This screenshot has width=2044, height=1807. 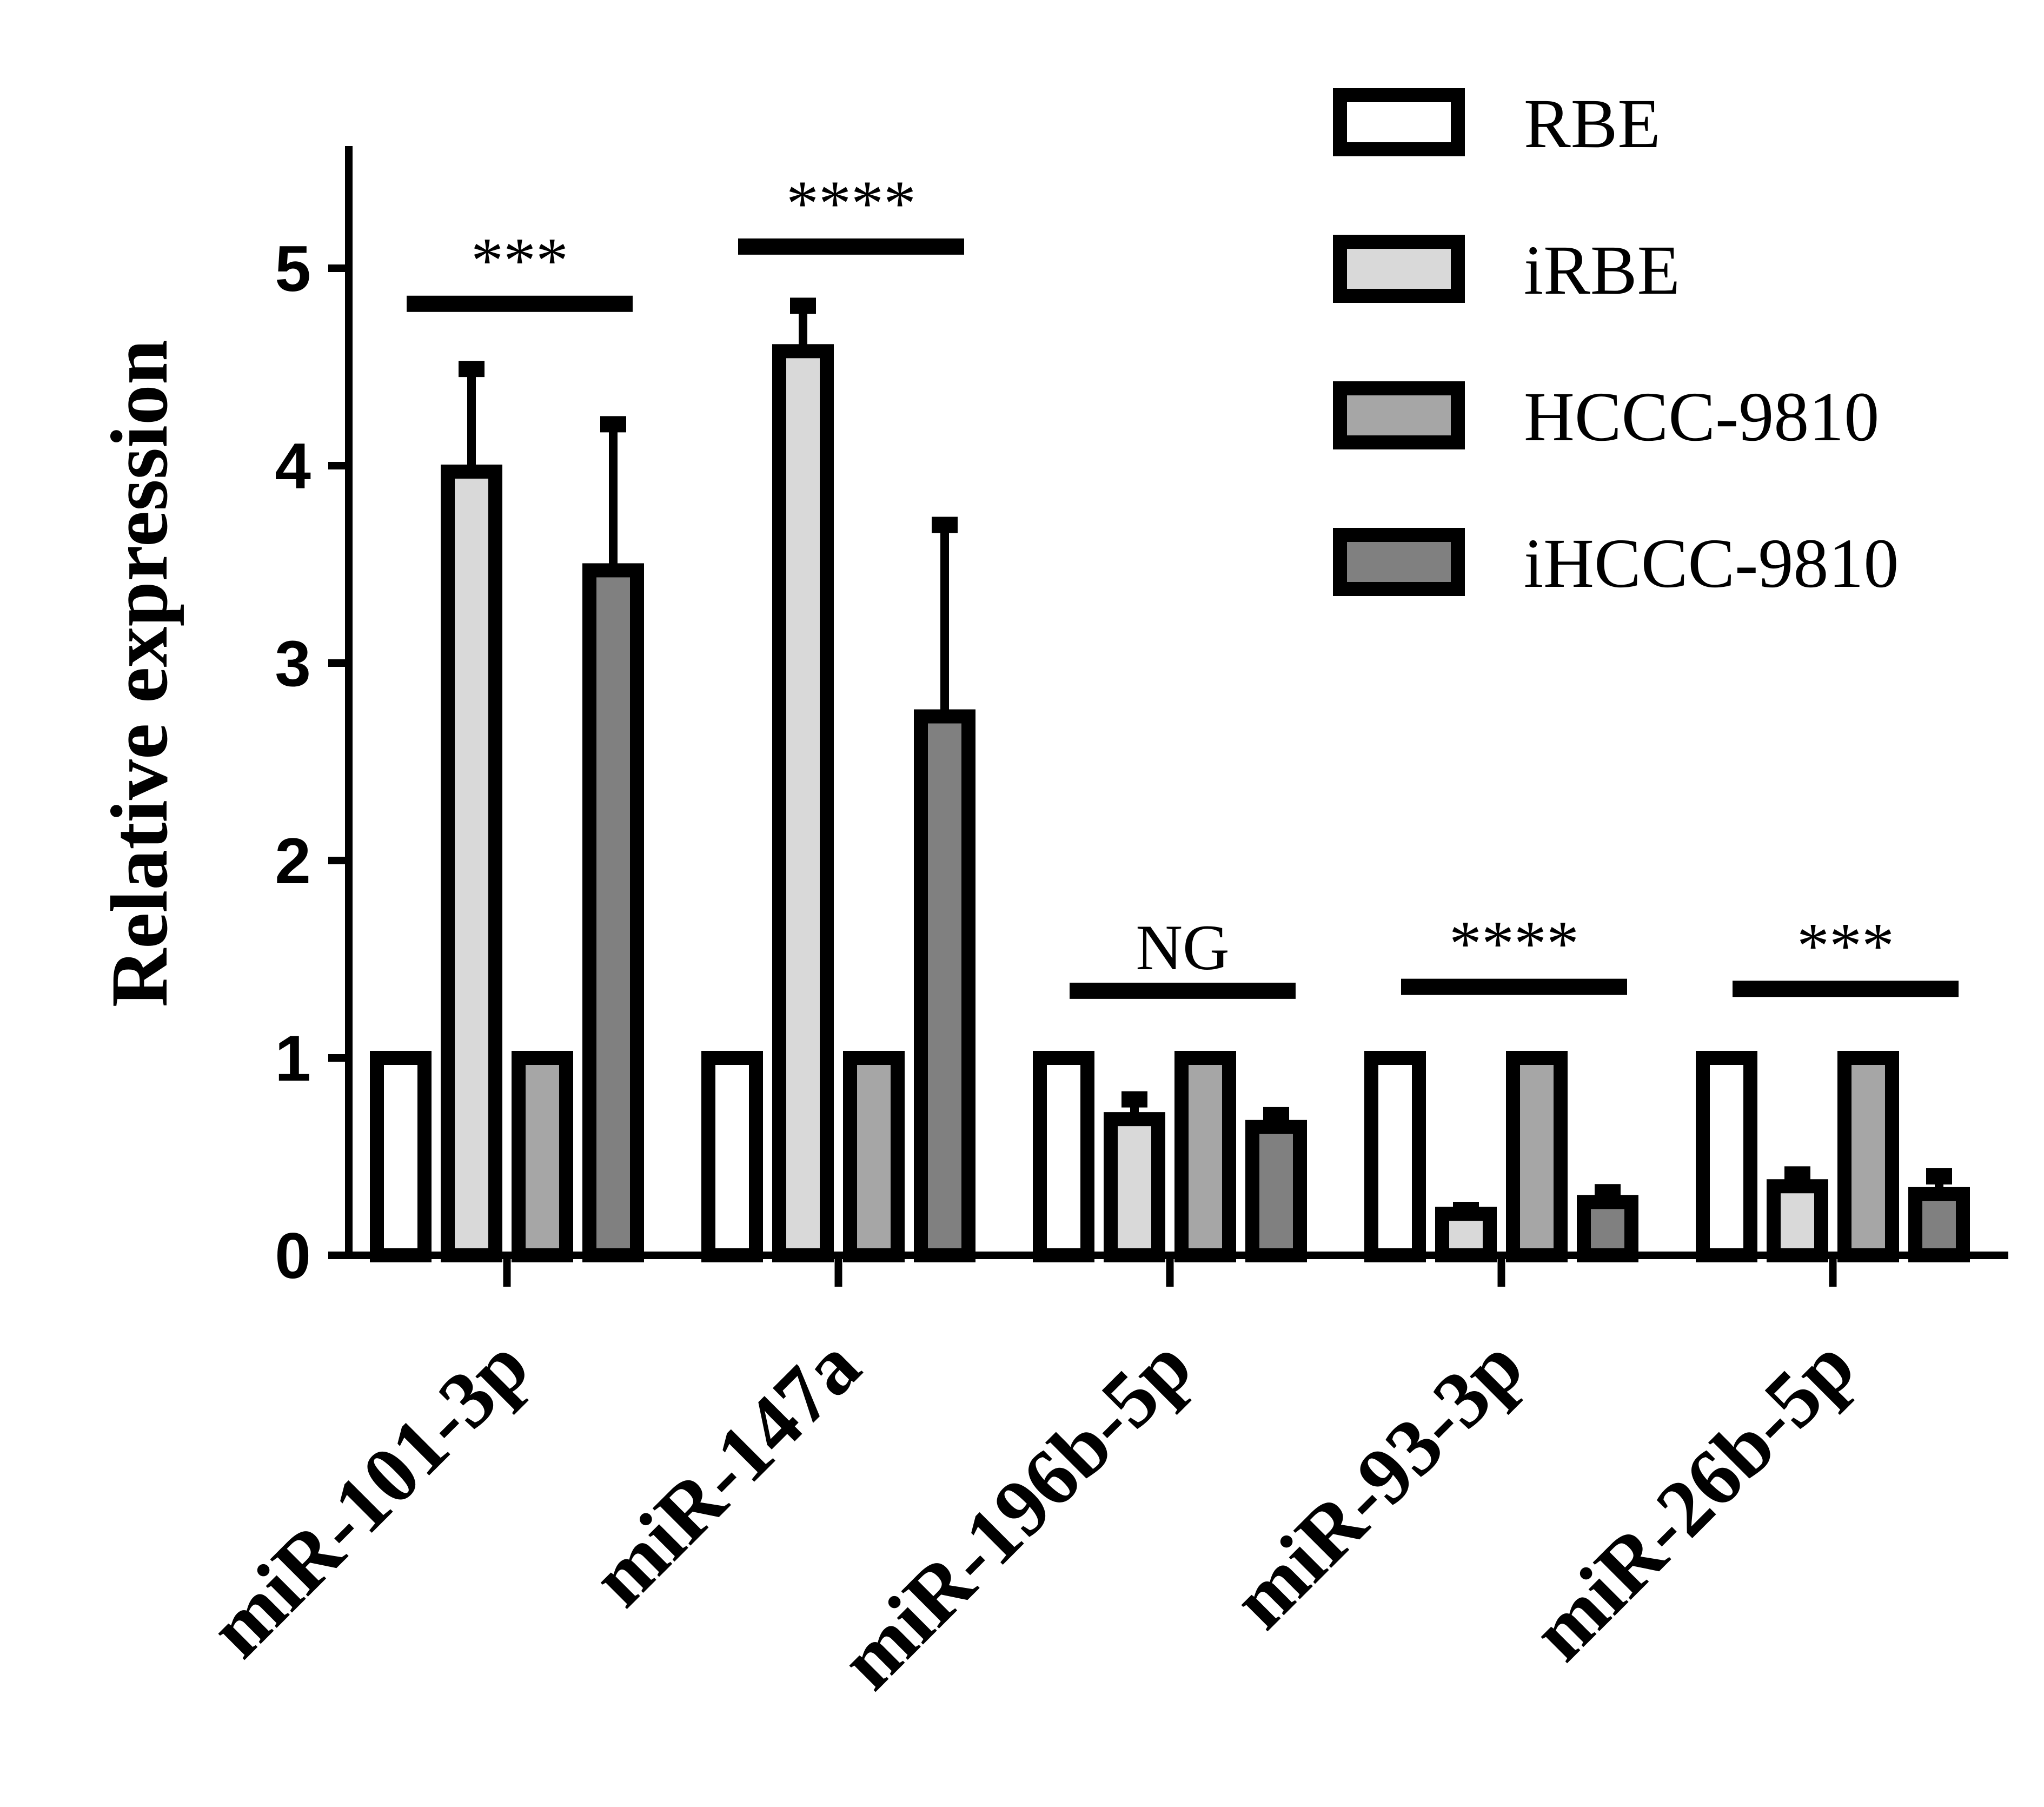 I want to click on bar-hccc-9810-mir-196b-5p, so click(x=1205, y=1156).